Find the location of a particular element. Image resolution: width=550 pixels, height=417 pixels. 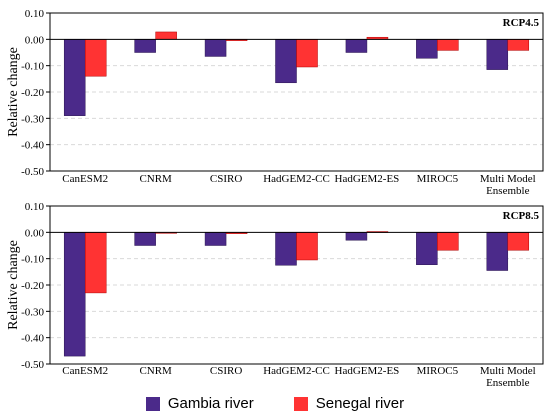

legend-item-gambia: Gambia river is located at coordinates (199, 403).